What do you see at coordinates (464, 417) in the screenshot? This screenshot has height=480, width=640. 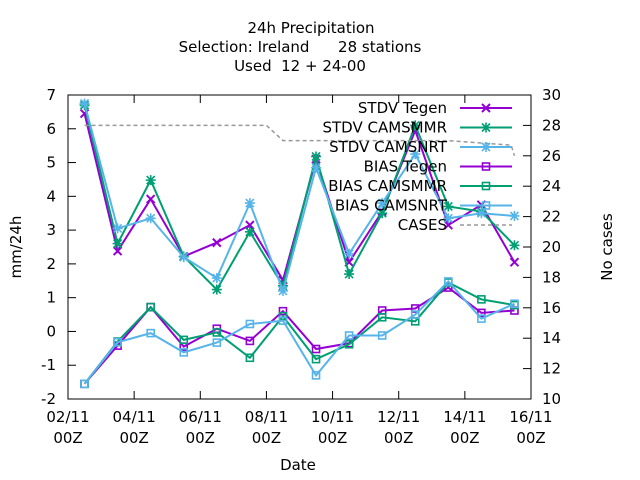 I see `x-tick-label-date: 14/11` at bounding box center [464, 417].